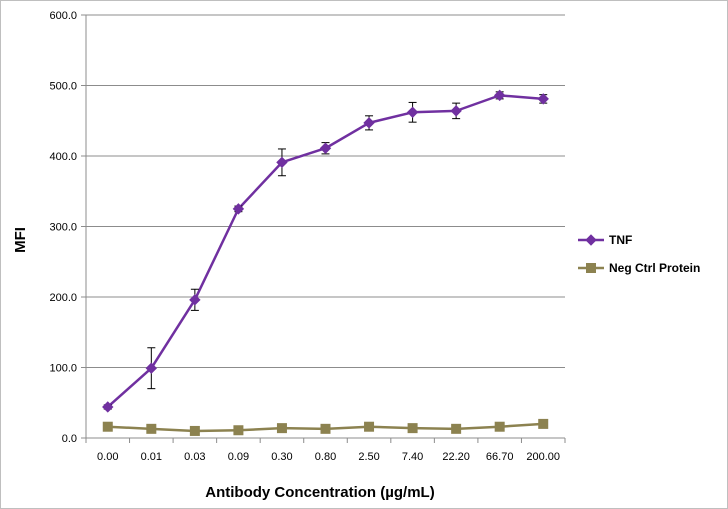 The image size is (728, 509). I want to click on x-tick-label: 7.40, so click(412, 457).